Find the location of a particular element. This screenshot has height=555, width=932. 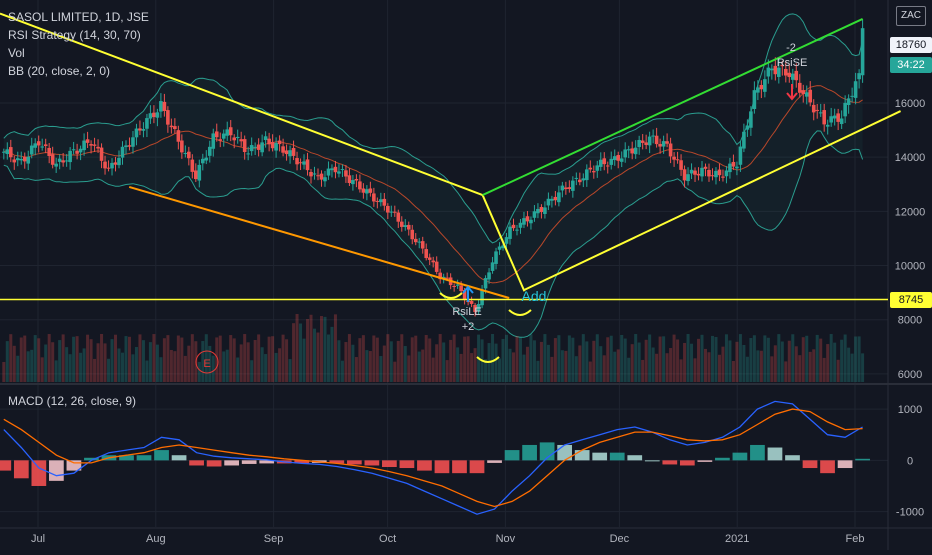

currency-badge: ZAC is located at coordinates (911, 16).